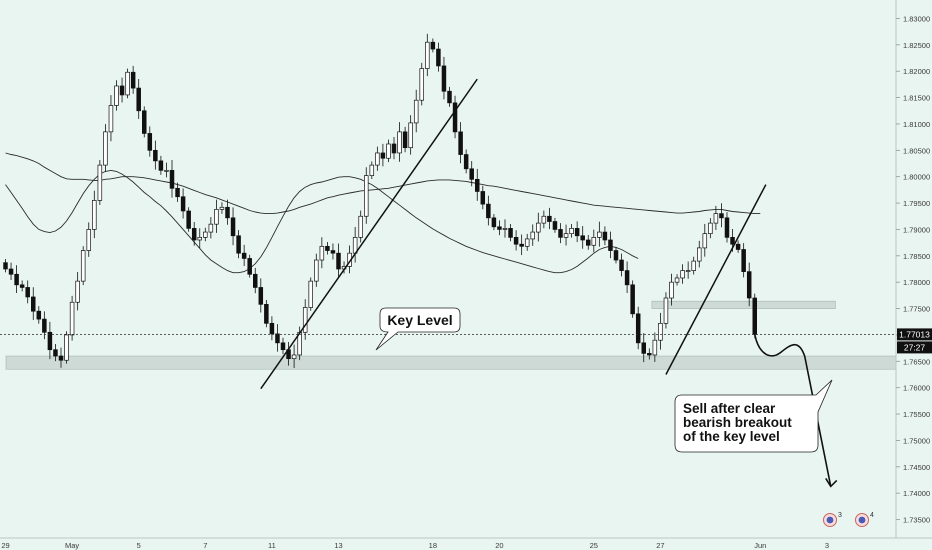  I want to click on countdown-value: 27:27, so click(915, 347).